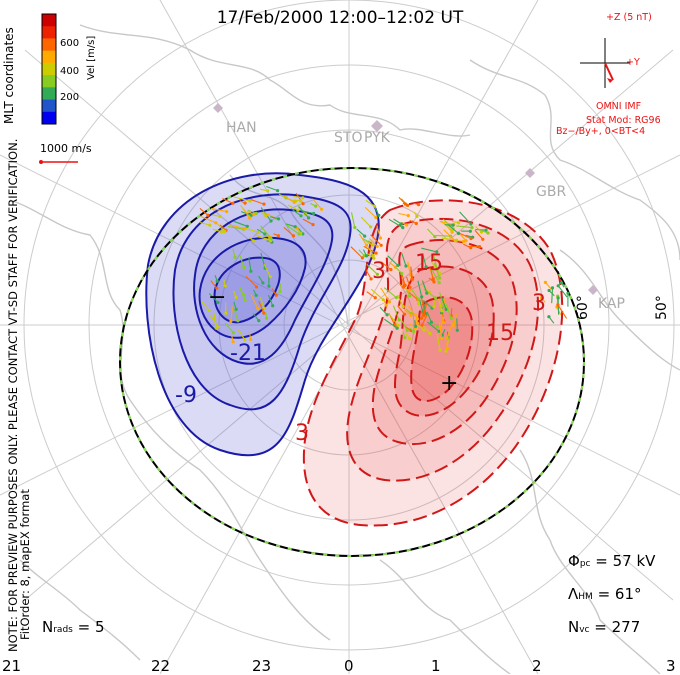 The image size is (680, 675). I want to click on cross-polar-potential: Φpc = 57 kV, so click(611, 561).